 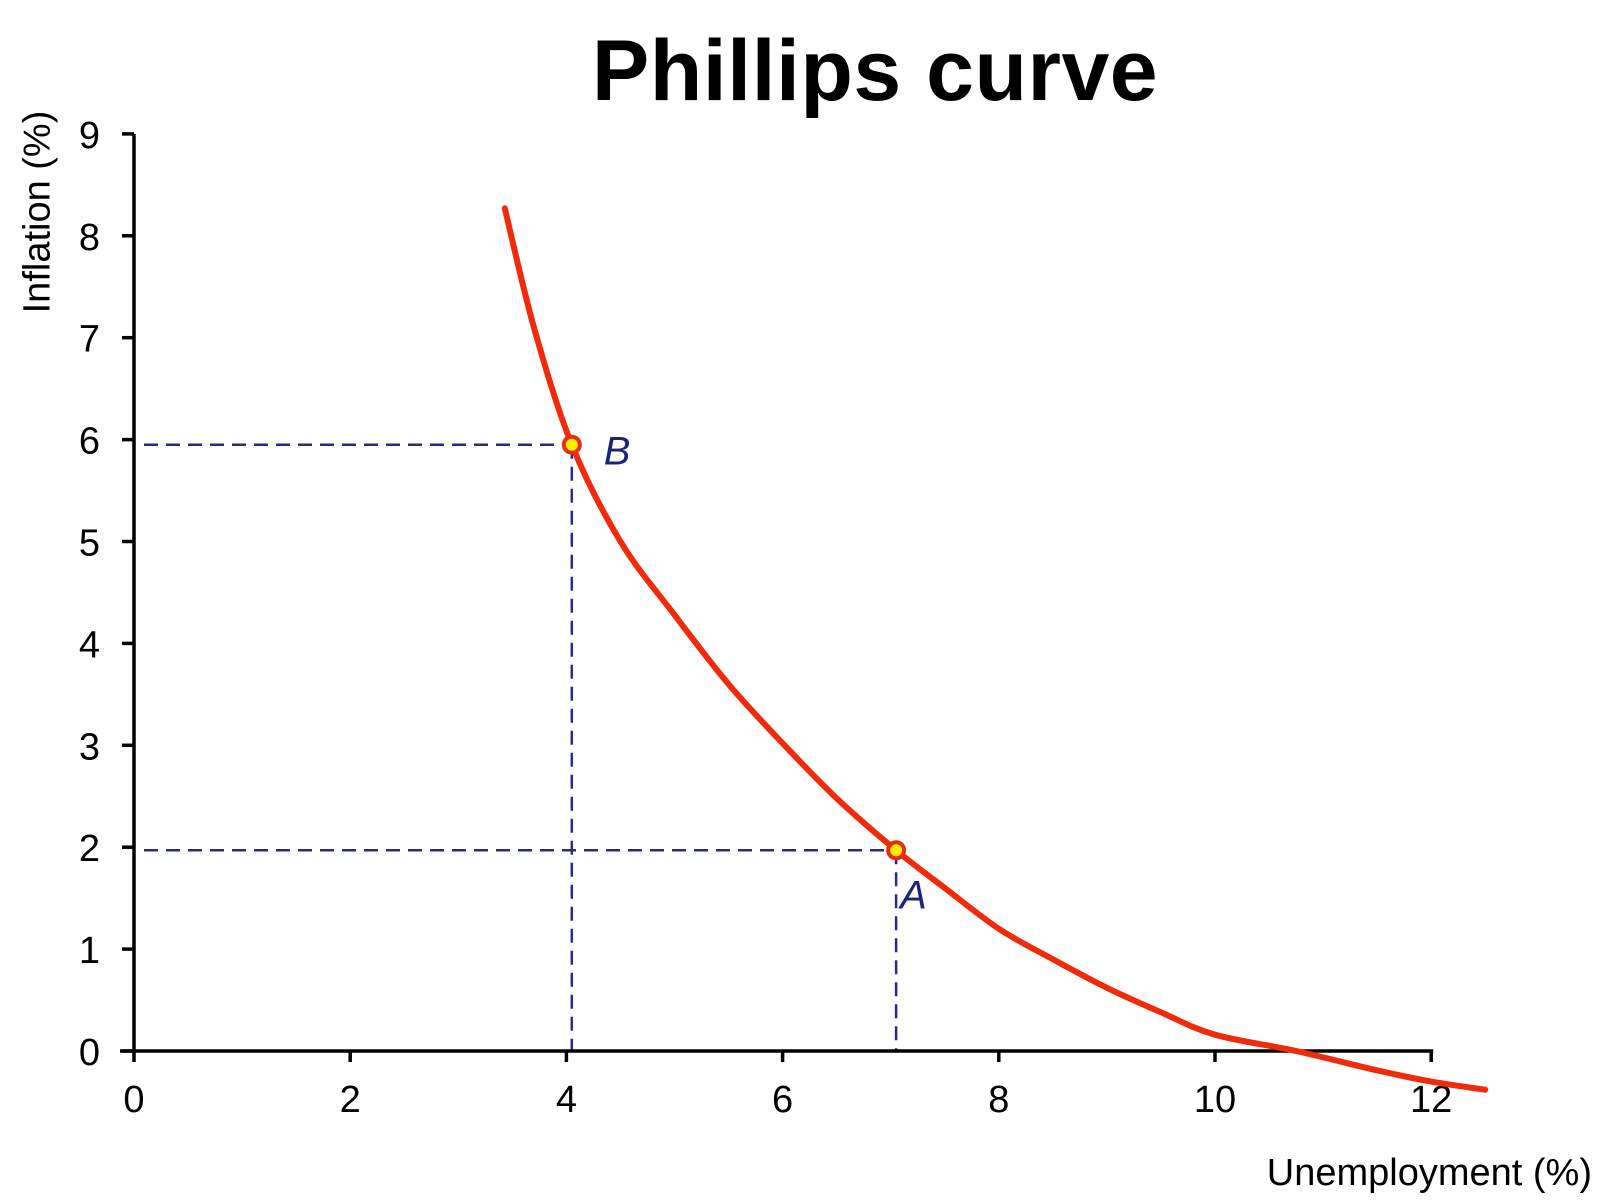 What do you see at coordinates (896, 850) in the screenshot?
I see `point-marker-a` at bounding box center [896, 850].